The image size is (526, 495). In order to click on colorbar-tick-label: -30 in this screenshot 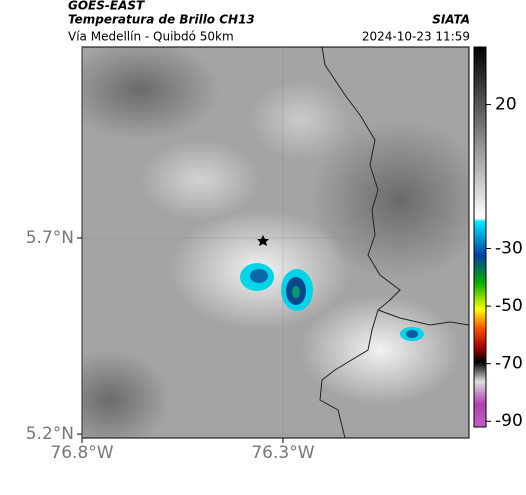, I will do `click(509, 249)`.